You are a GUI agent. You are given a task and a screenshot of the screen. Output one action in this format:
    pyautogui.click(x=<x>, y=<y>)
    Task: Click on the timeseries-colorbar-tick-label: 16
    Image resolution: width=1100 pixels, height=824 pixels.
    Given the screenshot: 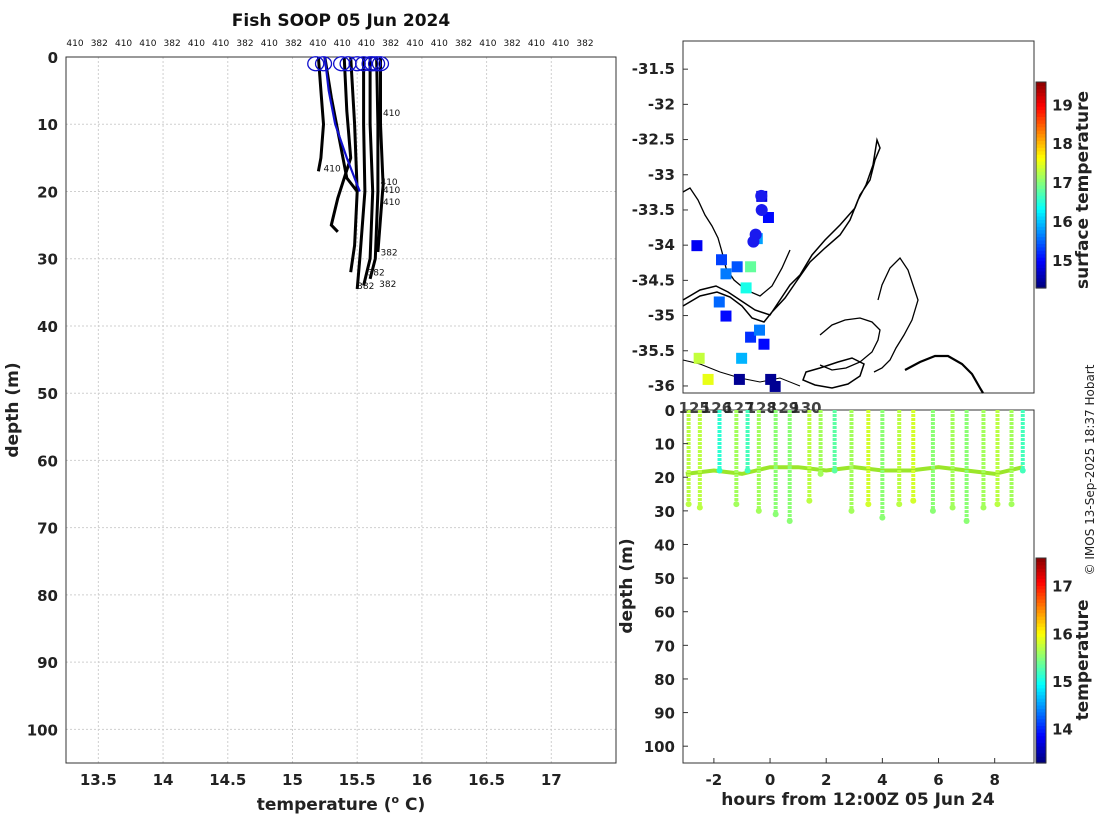 What is the action you would take?
    pyautogui.click(x=1062, y=634)
    